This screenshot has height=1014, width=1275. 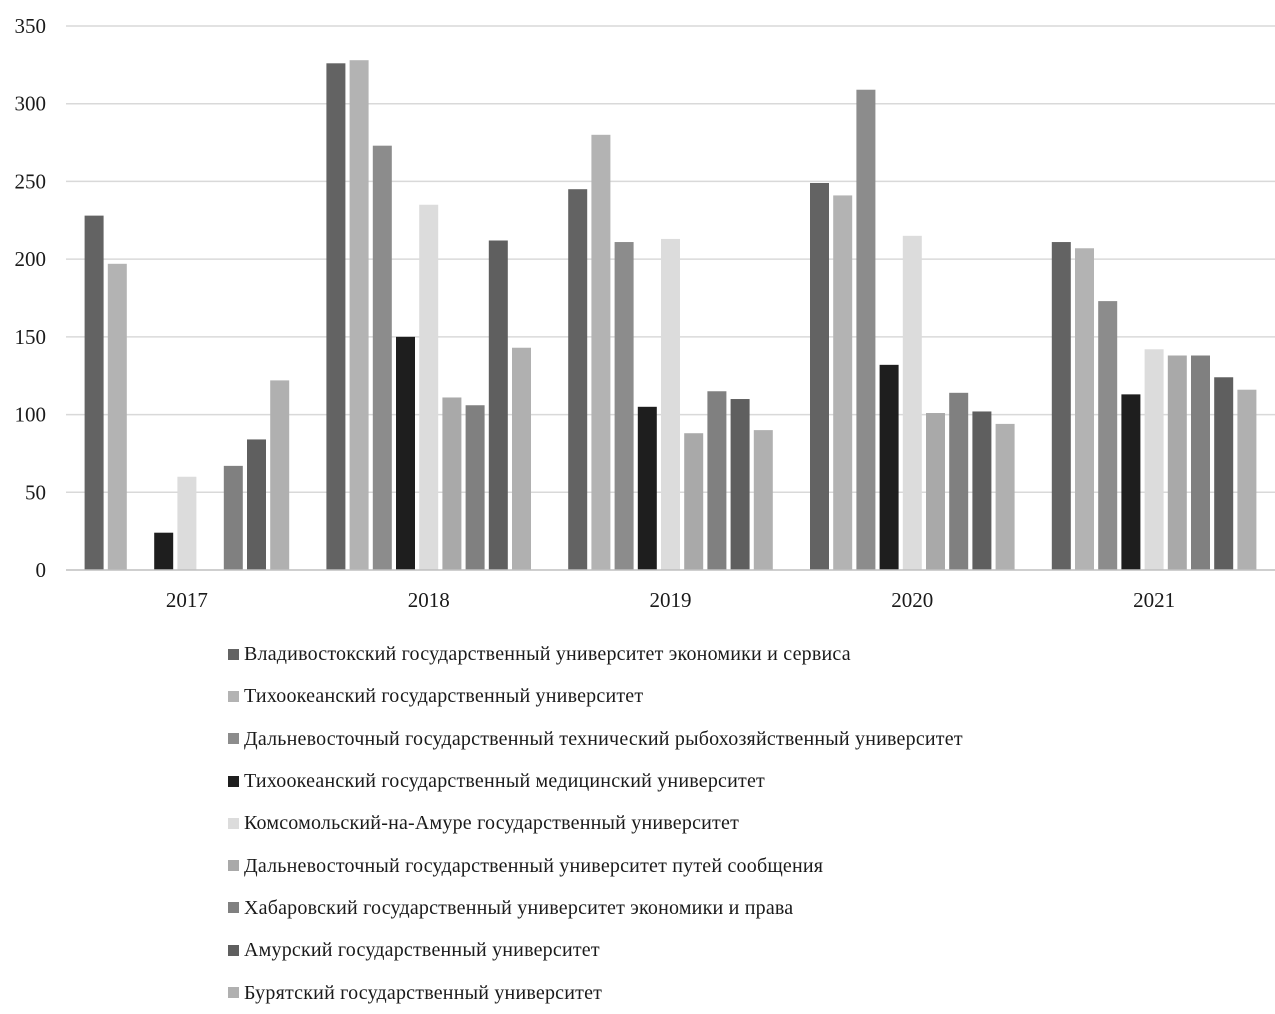 I want to click on y-tick-label: 150, so click(x=31, y=337).